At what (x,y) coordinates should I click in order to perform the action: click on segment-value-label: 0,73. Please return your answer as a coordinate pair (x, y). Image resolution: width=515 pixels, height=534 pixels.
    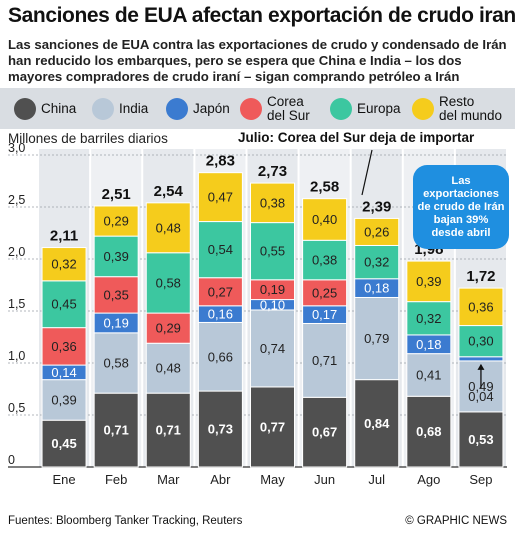
    Looking at the image, I should click on (220, 429).